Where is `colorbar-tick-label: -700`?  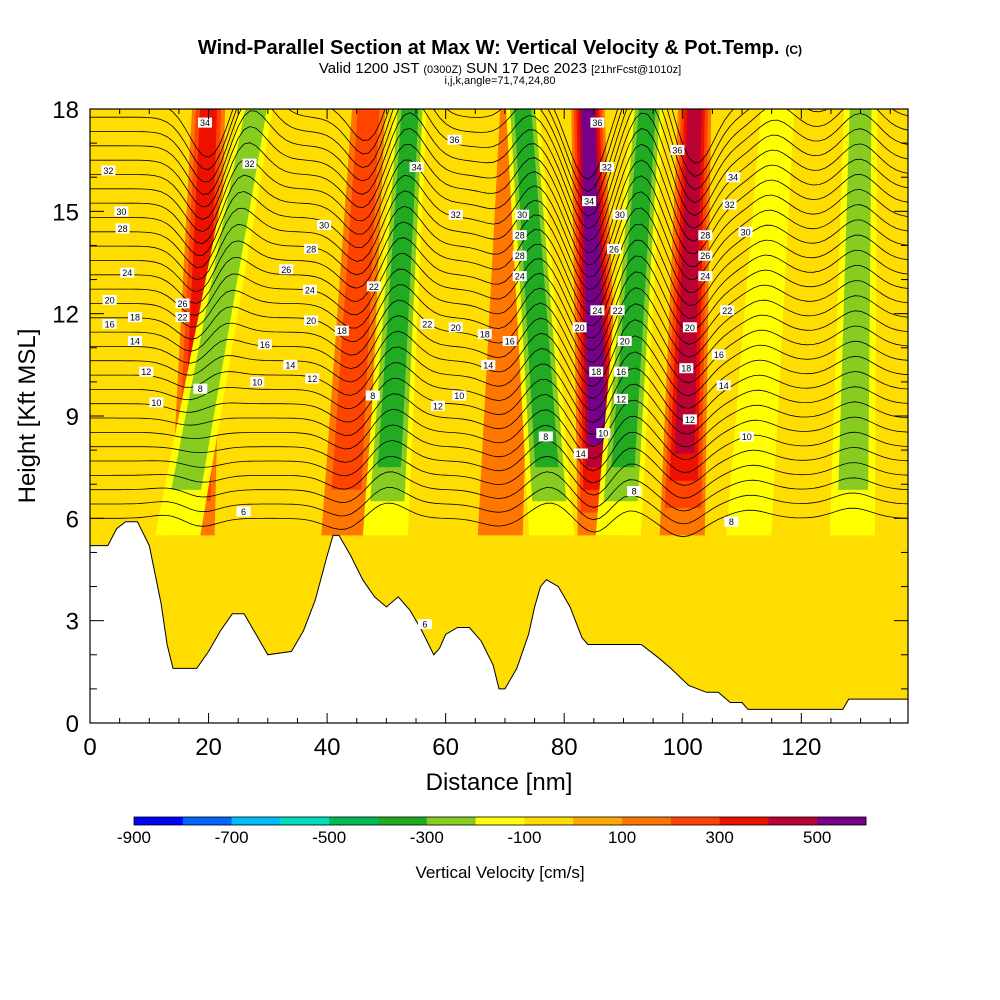 colorbar-tick-label: -700 is located at coordinates (231, 837).